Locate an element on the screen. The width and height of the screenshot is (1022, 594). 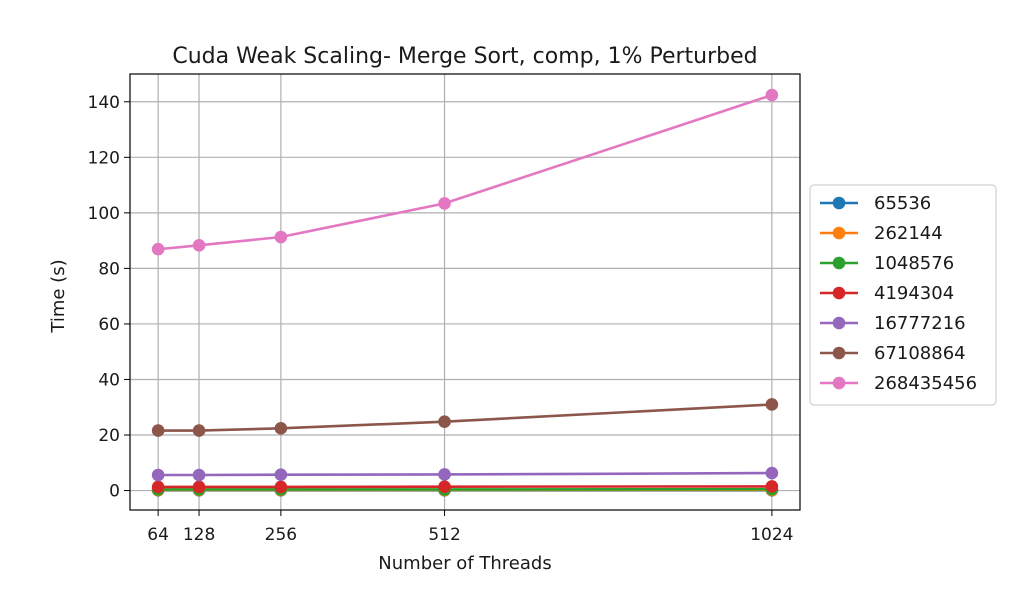
y-tick-label: 140 is located at coordinates (104, 103).